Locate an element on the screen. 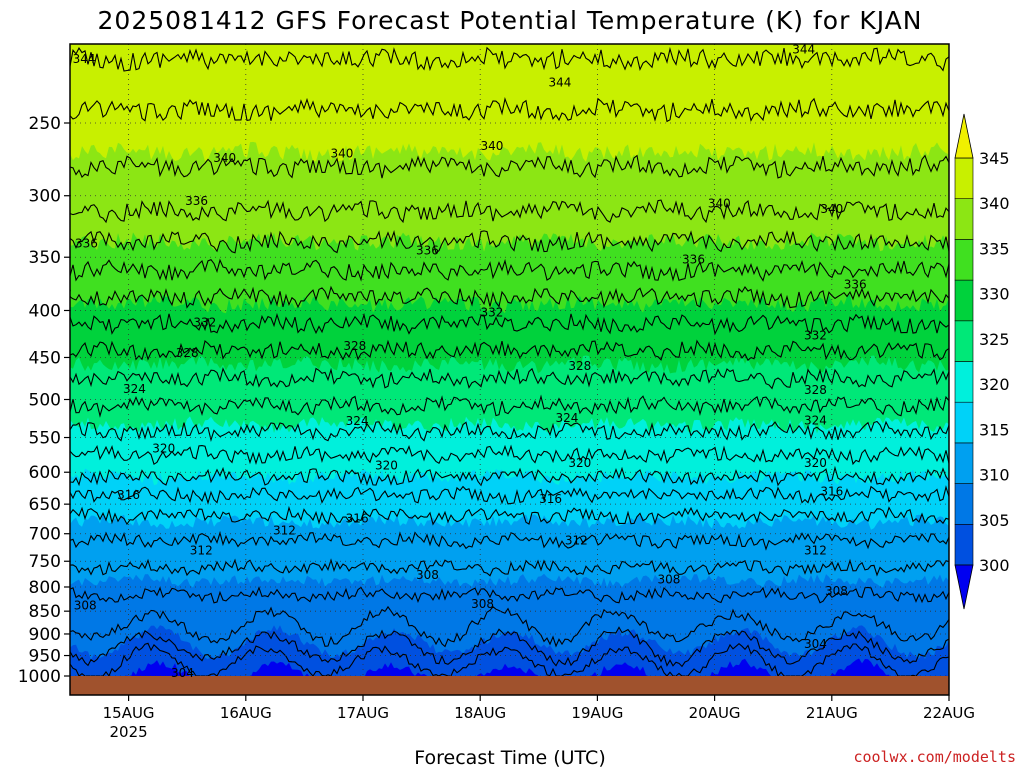 The height and width of the screenshot is (768, 1024). x-tick-sublabel: 2025 is located at coordinates (129, 732).